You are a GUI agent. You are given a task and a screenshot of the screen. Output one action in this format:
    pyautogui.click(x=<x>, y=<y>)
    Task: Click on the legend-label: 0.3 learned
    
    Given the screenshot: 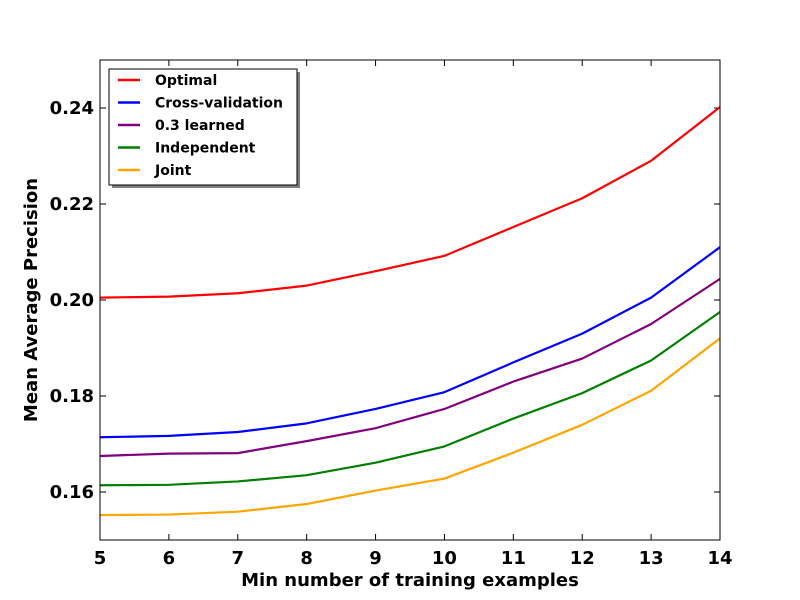 What is the action you would take?
    pyautogui.click(x=200, y=126)
    